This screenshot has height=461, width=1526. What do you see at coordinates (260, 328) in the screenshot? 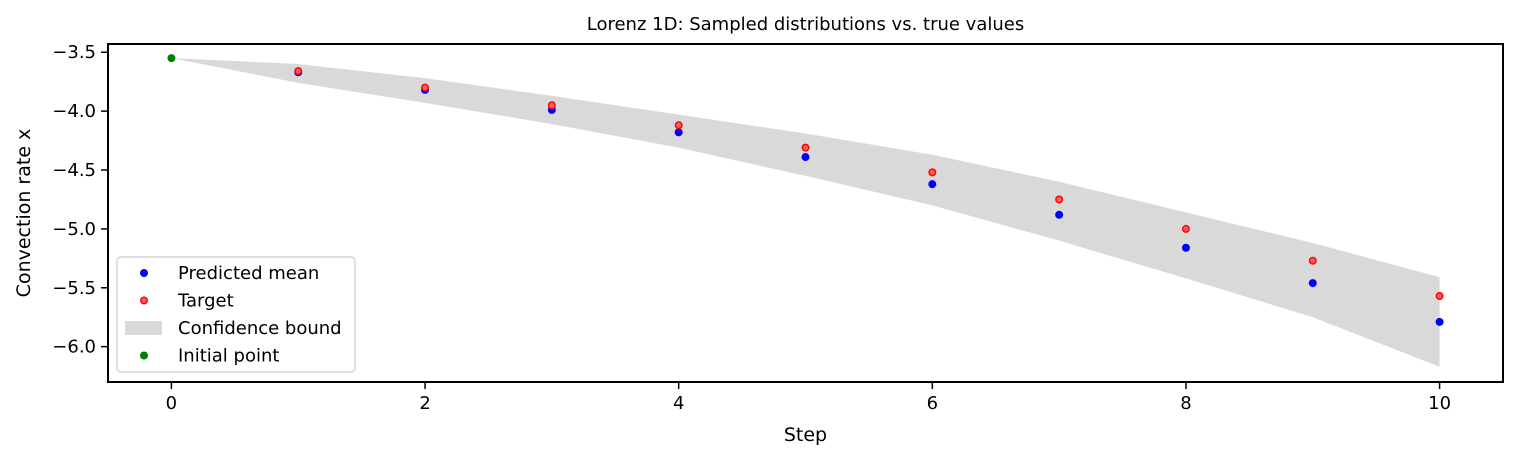
I see `legend-label-confidence-bound: Confidence bound` at bounding box center [260, 328].